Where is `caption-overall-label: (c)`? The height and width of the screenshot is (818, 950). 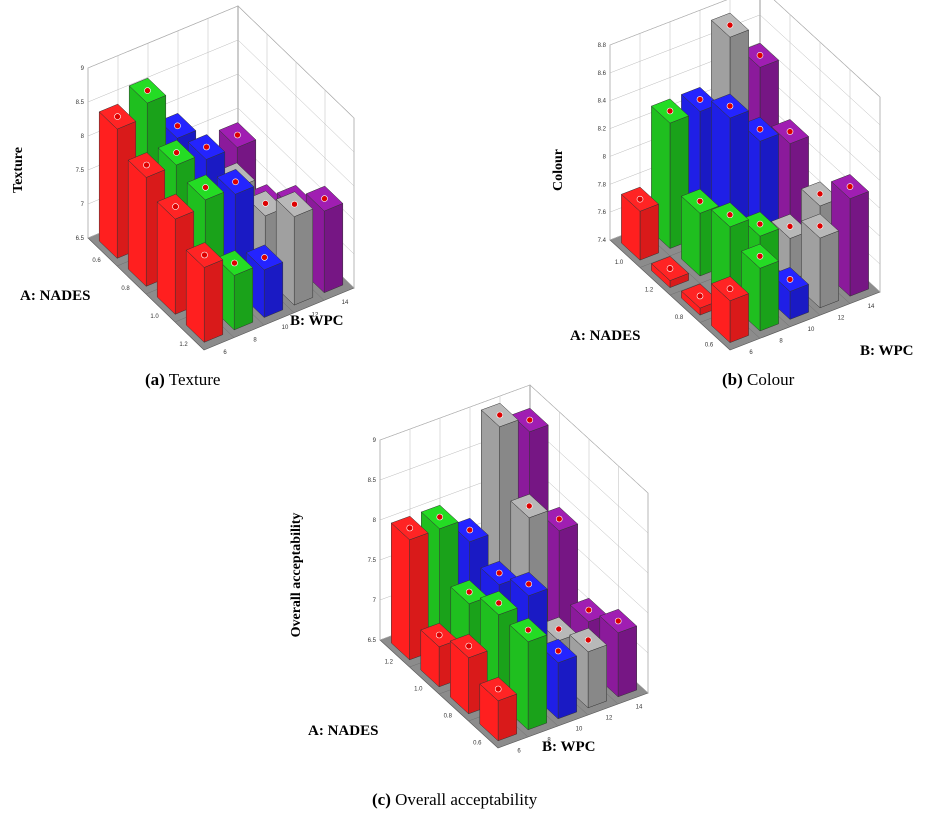 caption-overall-label: (c) is located at coordinates (381, 799).